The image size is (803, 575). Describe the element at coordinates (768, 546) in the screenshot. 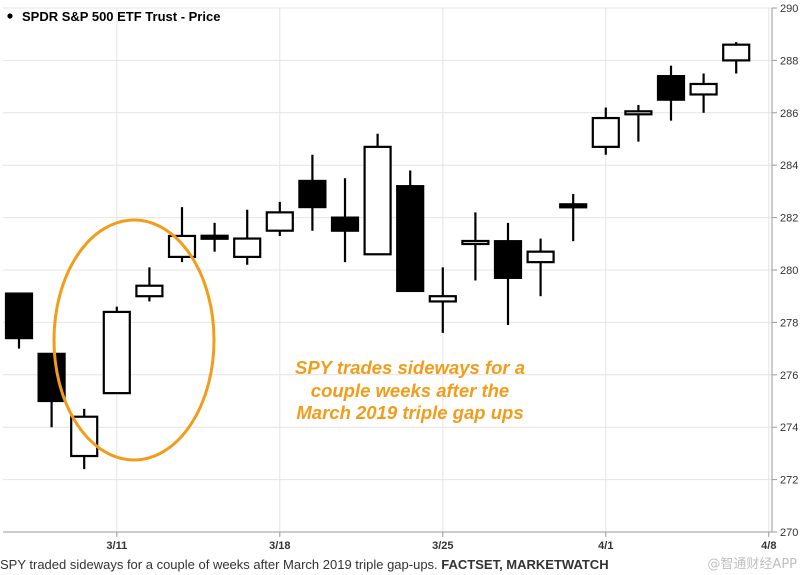

I see `x-tick-label: 4/8` at that location.